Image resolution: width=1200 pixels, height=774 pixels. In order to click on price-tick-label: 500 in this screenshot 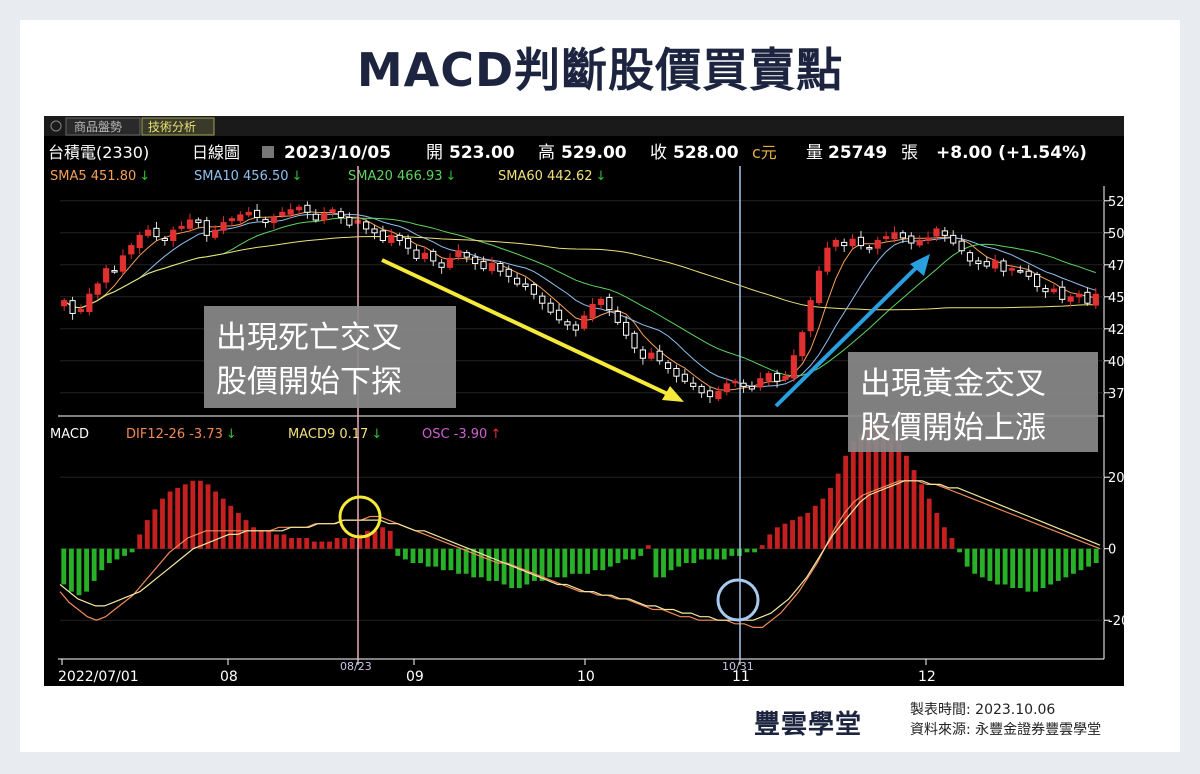, I will do `click(1116, 234)`.